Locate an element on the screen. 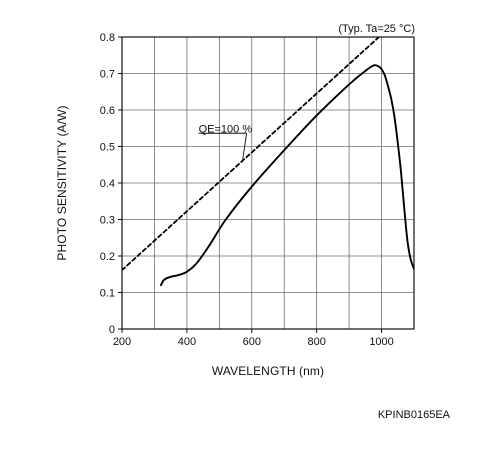 The image size is (492, 450). y-axis-ticks: 0 0.1 0.2 0.3 0.4 0.5 0.6 0.7 0.8 is located at coordinates (111, 184).